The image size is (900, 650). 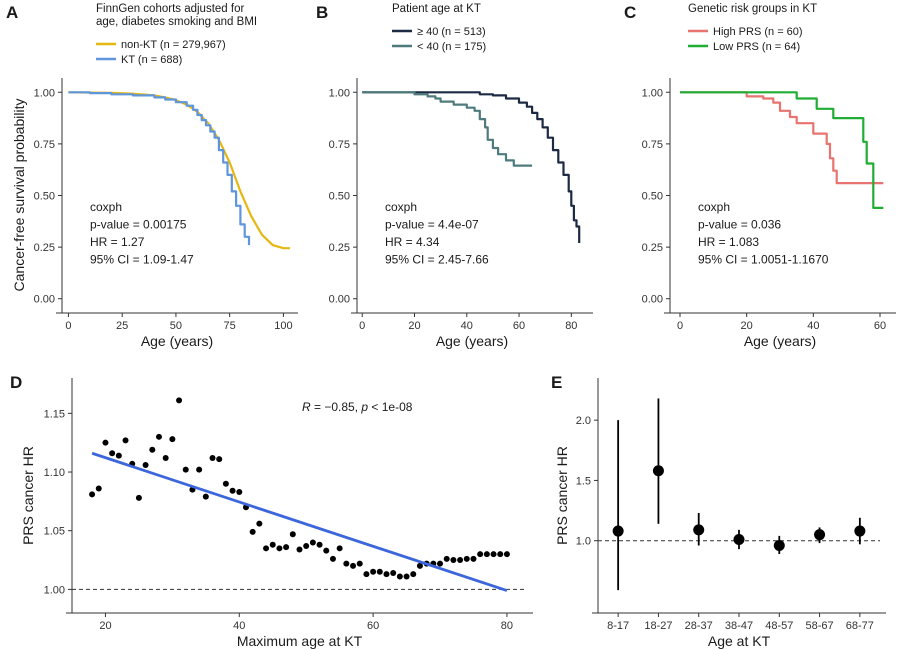 What do you see at coordinates (763, 260) in the screenshot?
I see `stat-annotation: 95% CI = 1.0051-1.1670` at bounding box center [763, 260].